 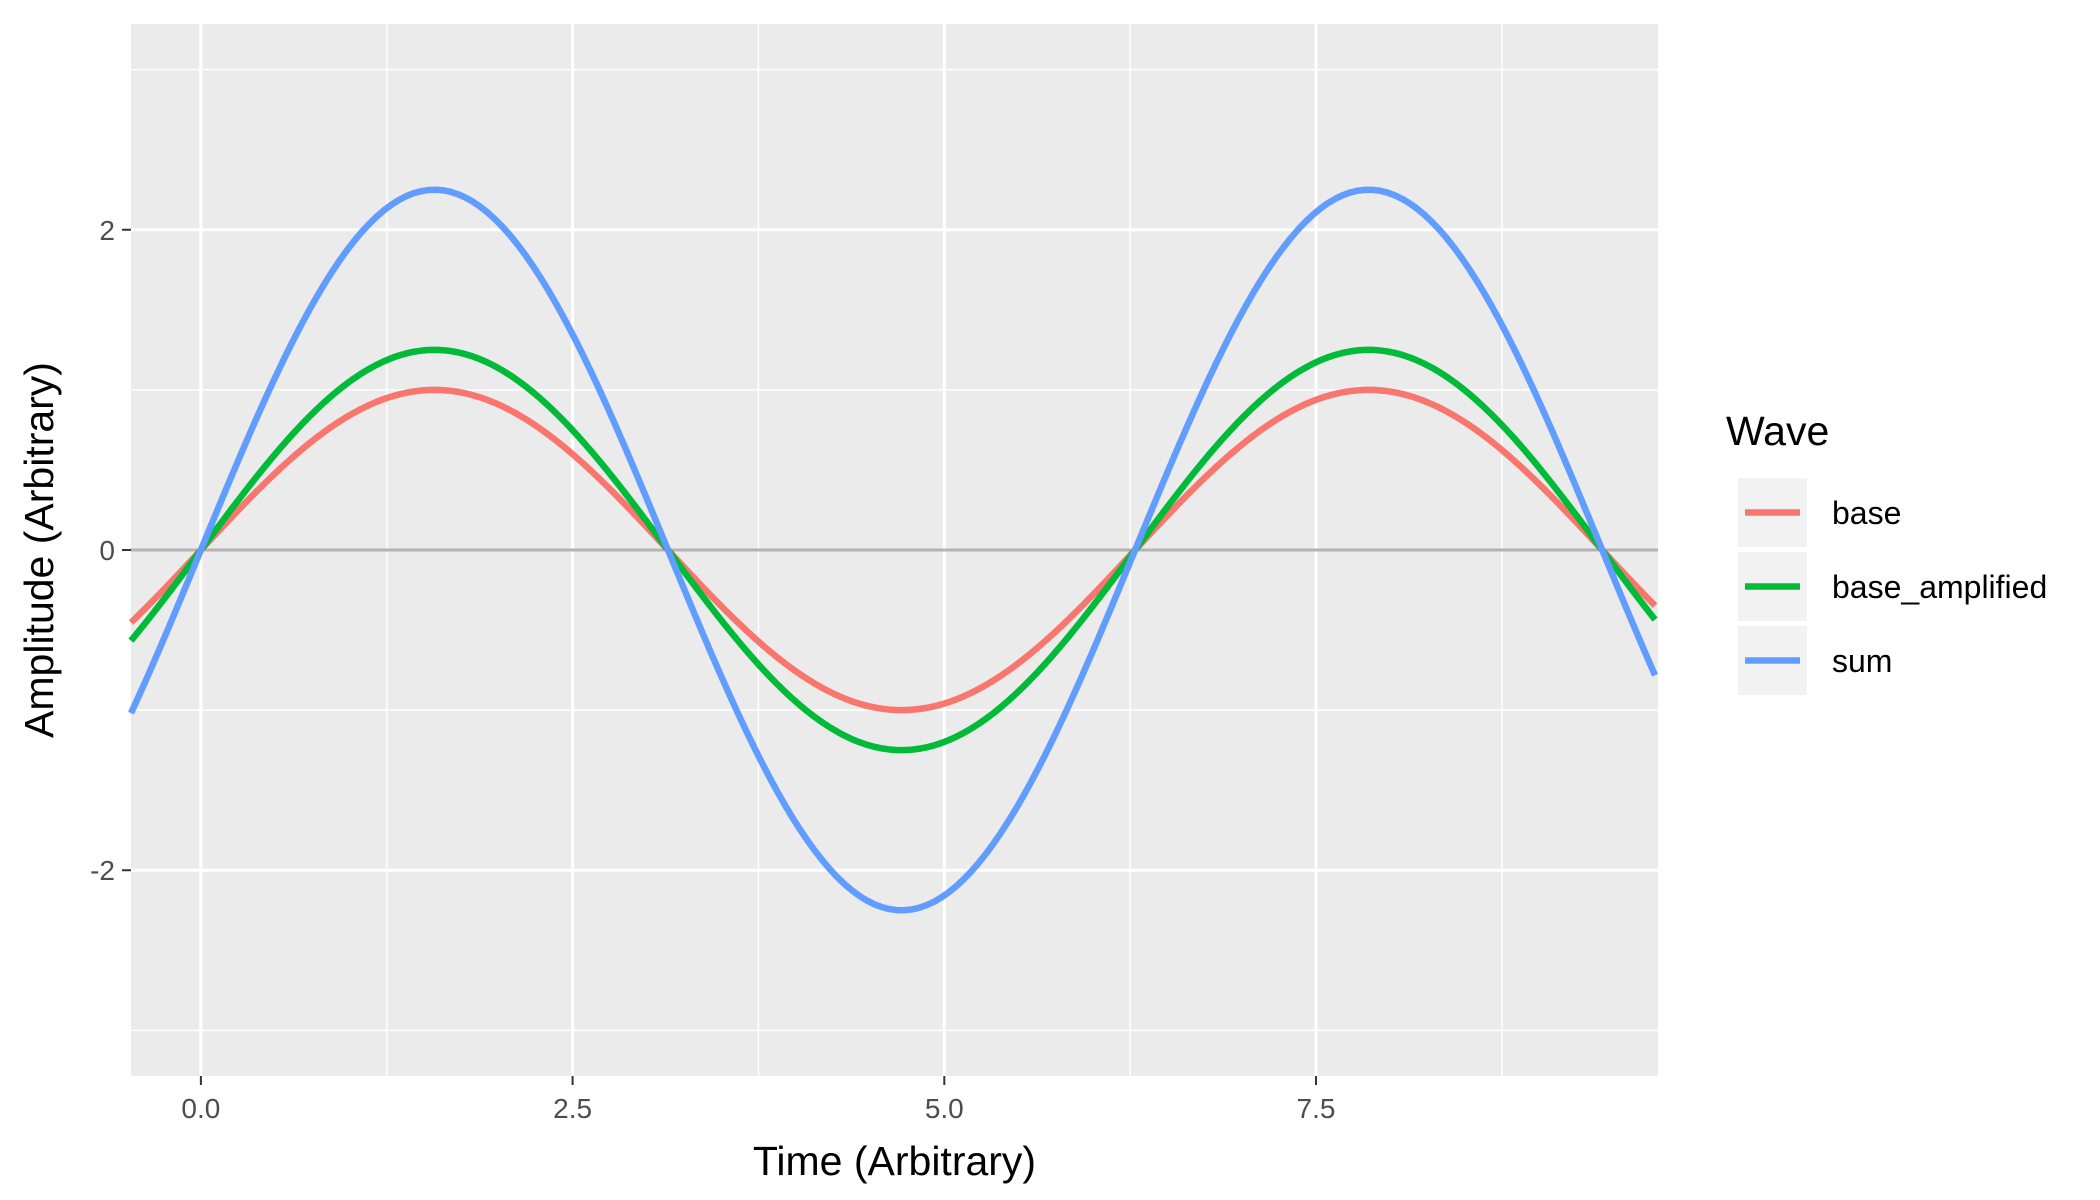 I want to click on y-tick-label: 2, so click(x=107, y=230).